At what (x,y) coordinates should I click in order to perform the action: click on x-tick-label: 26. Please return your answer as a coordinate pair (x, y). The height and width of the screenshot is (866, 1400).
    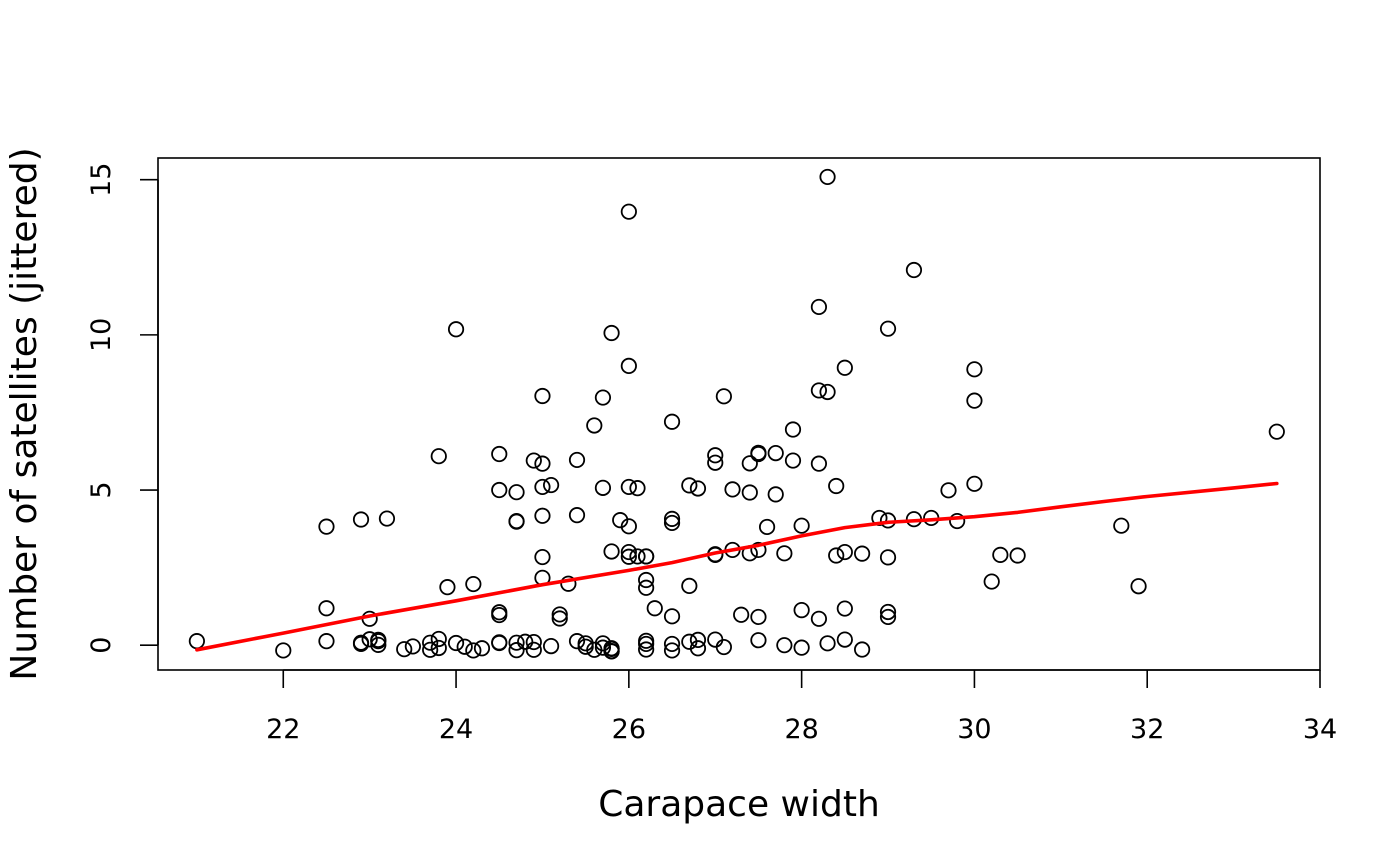
    Looking at the image, I should click on (629, 729).